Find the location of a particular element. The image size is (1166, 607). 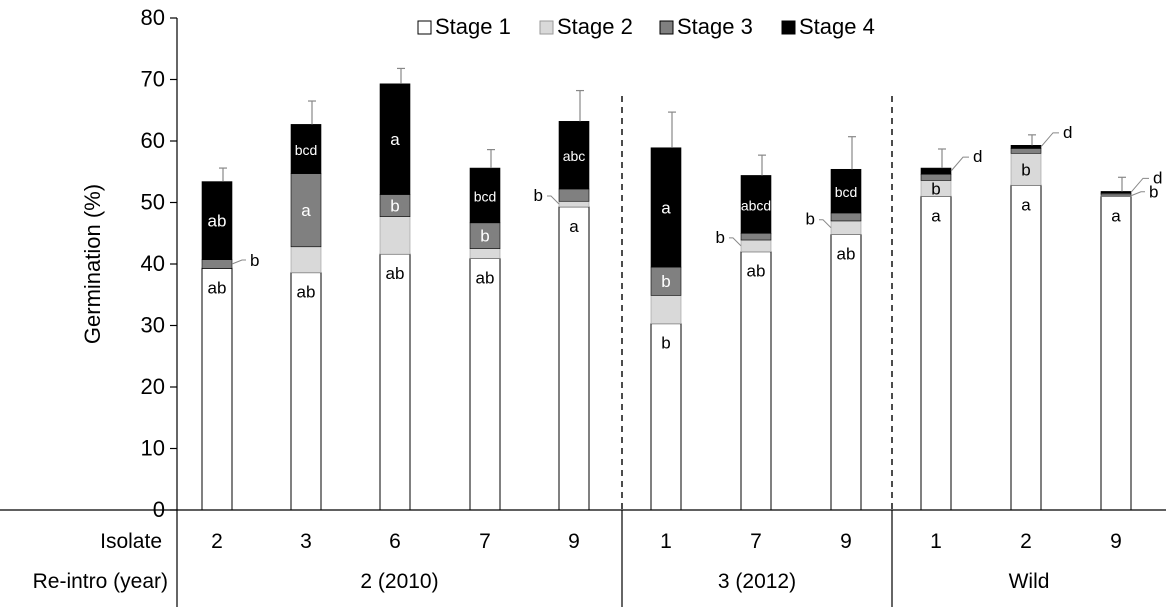

y-tick-label: 60 is located at coordinates (153, 140).